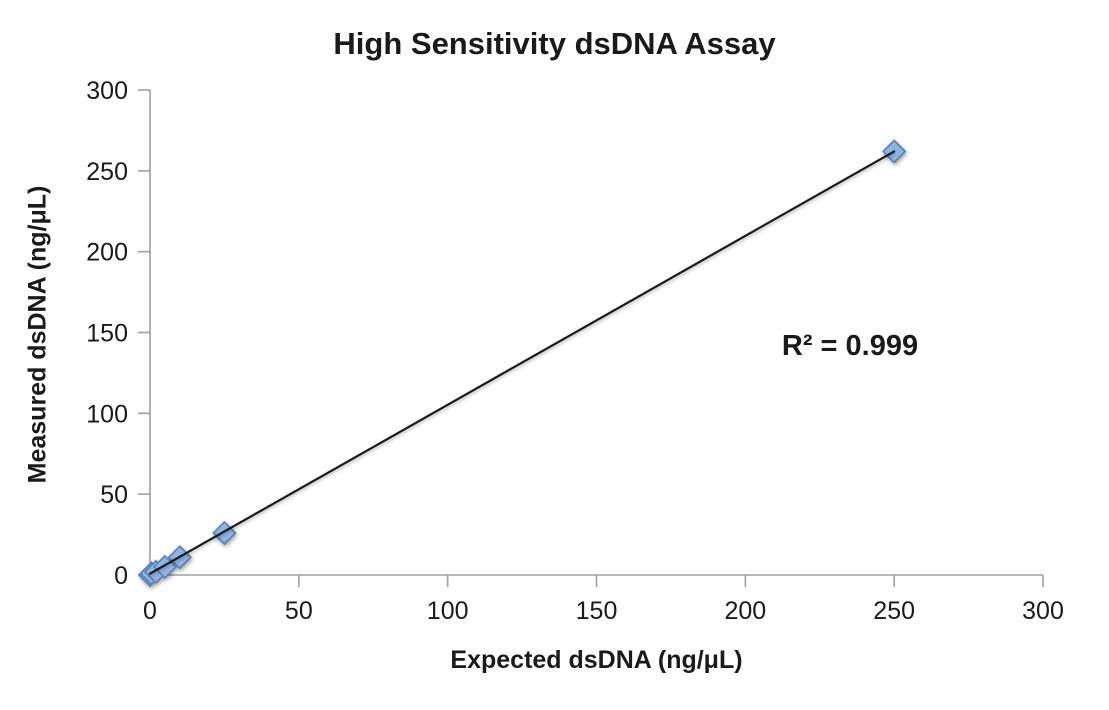  Describe the element at coordinates (745, 611) in the screenshot. I see `x-tick-label: 200` at that location.